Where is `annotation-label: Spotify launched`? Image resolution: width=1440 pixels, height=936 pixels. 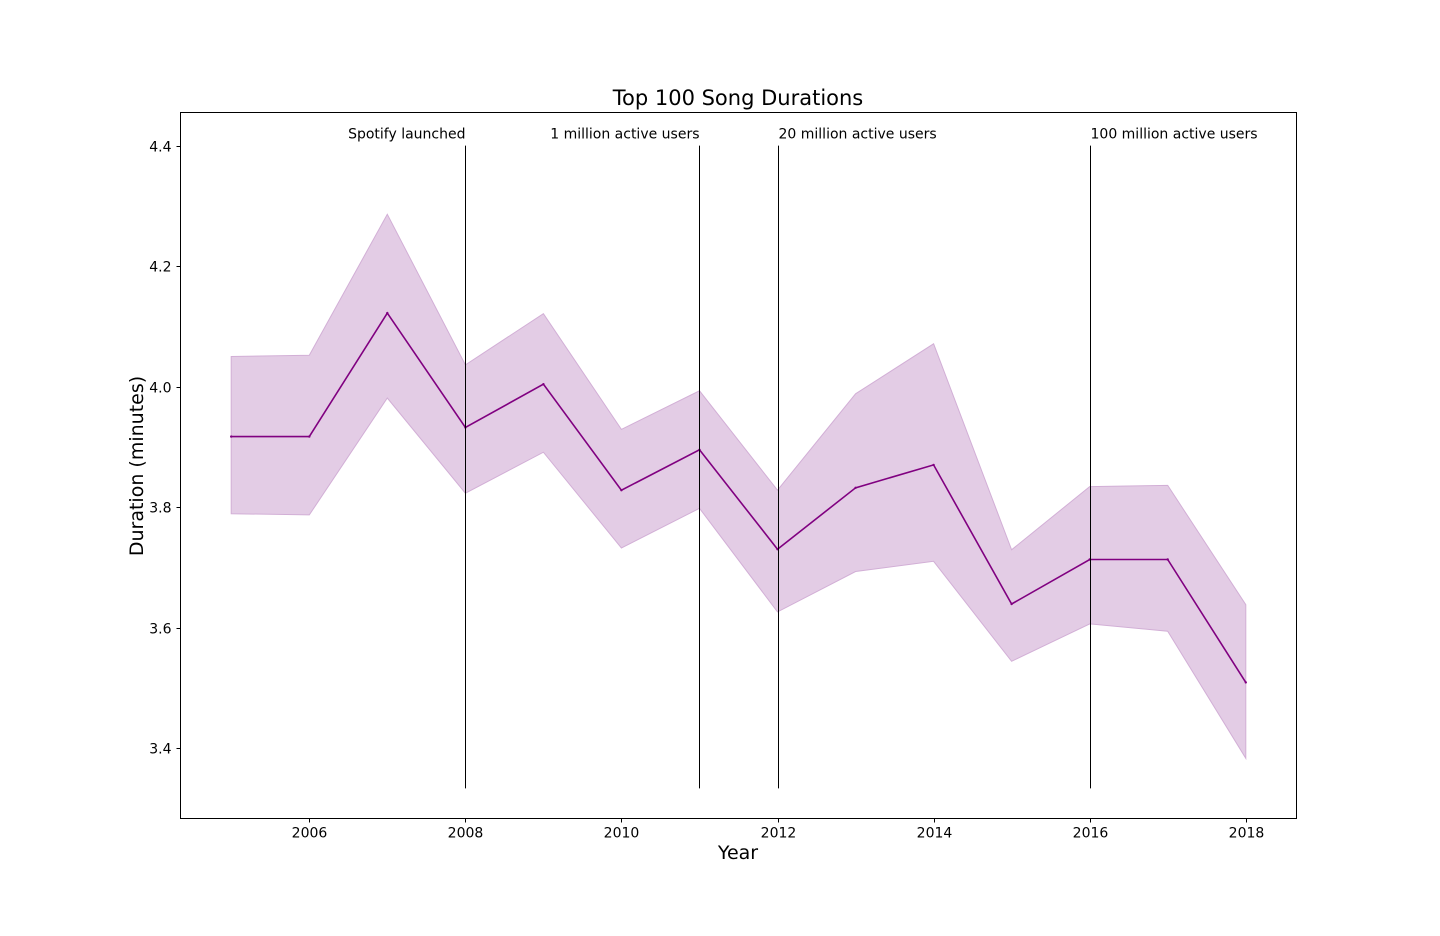
annotation-label: Spotify launched is located at coordinates (406, 135).